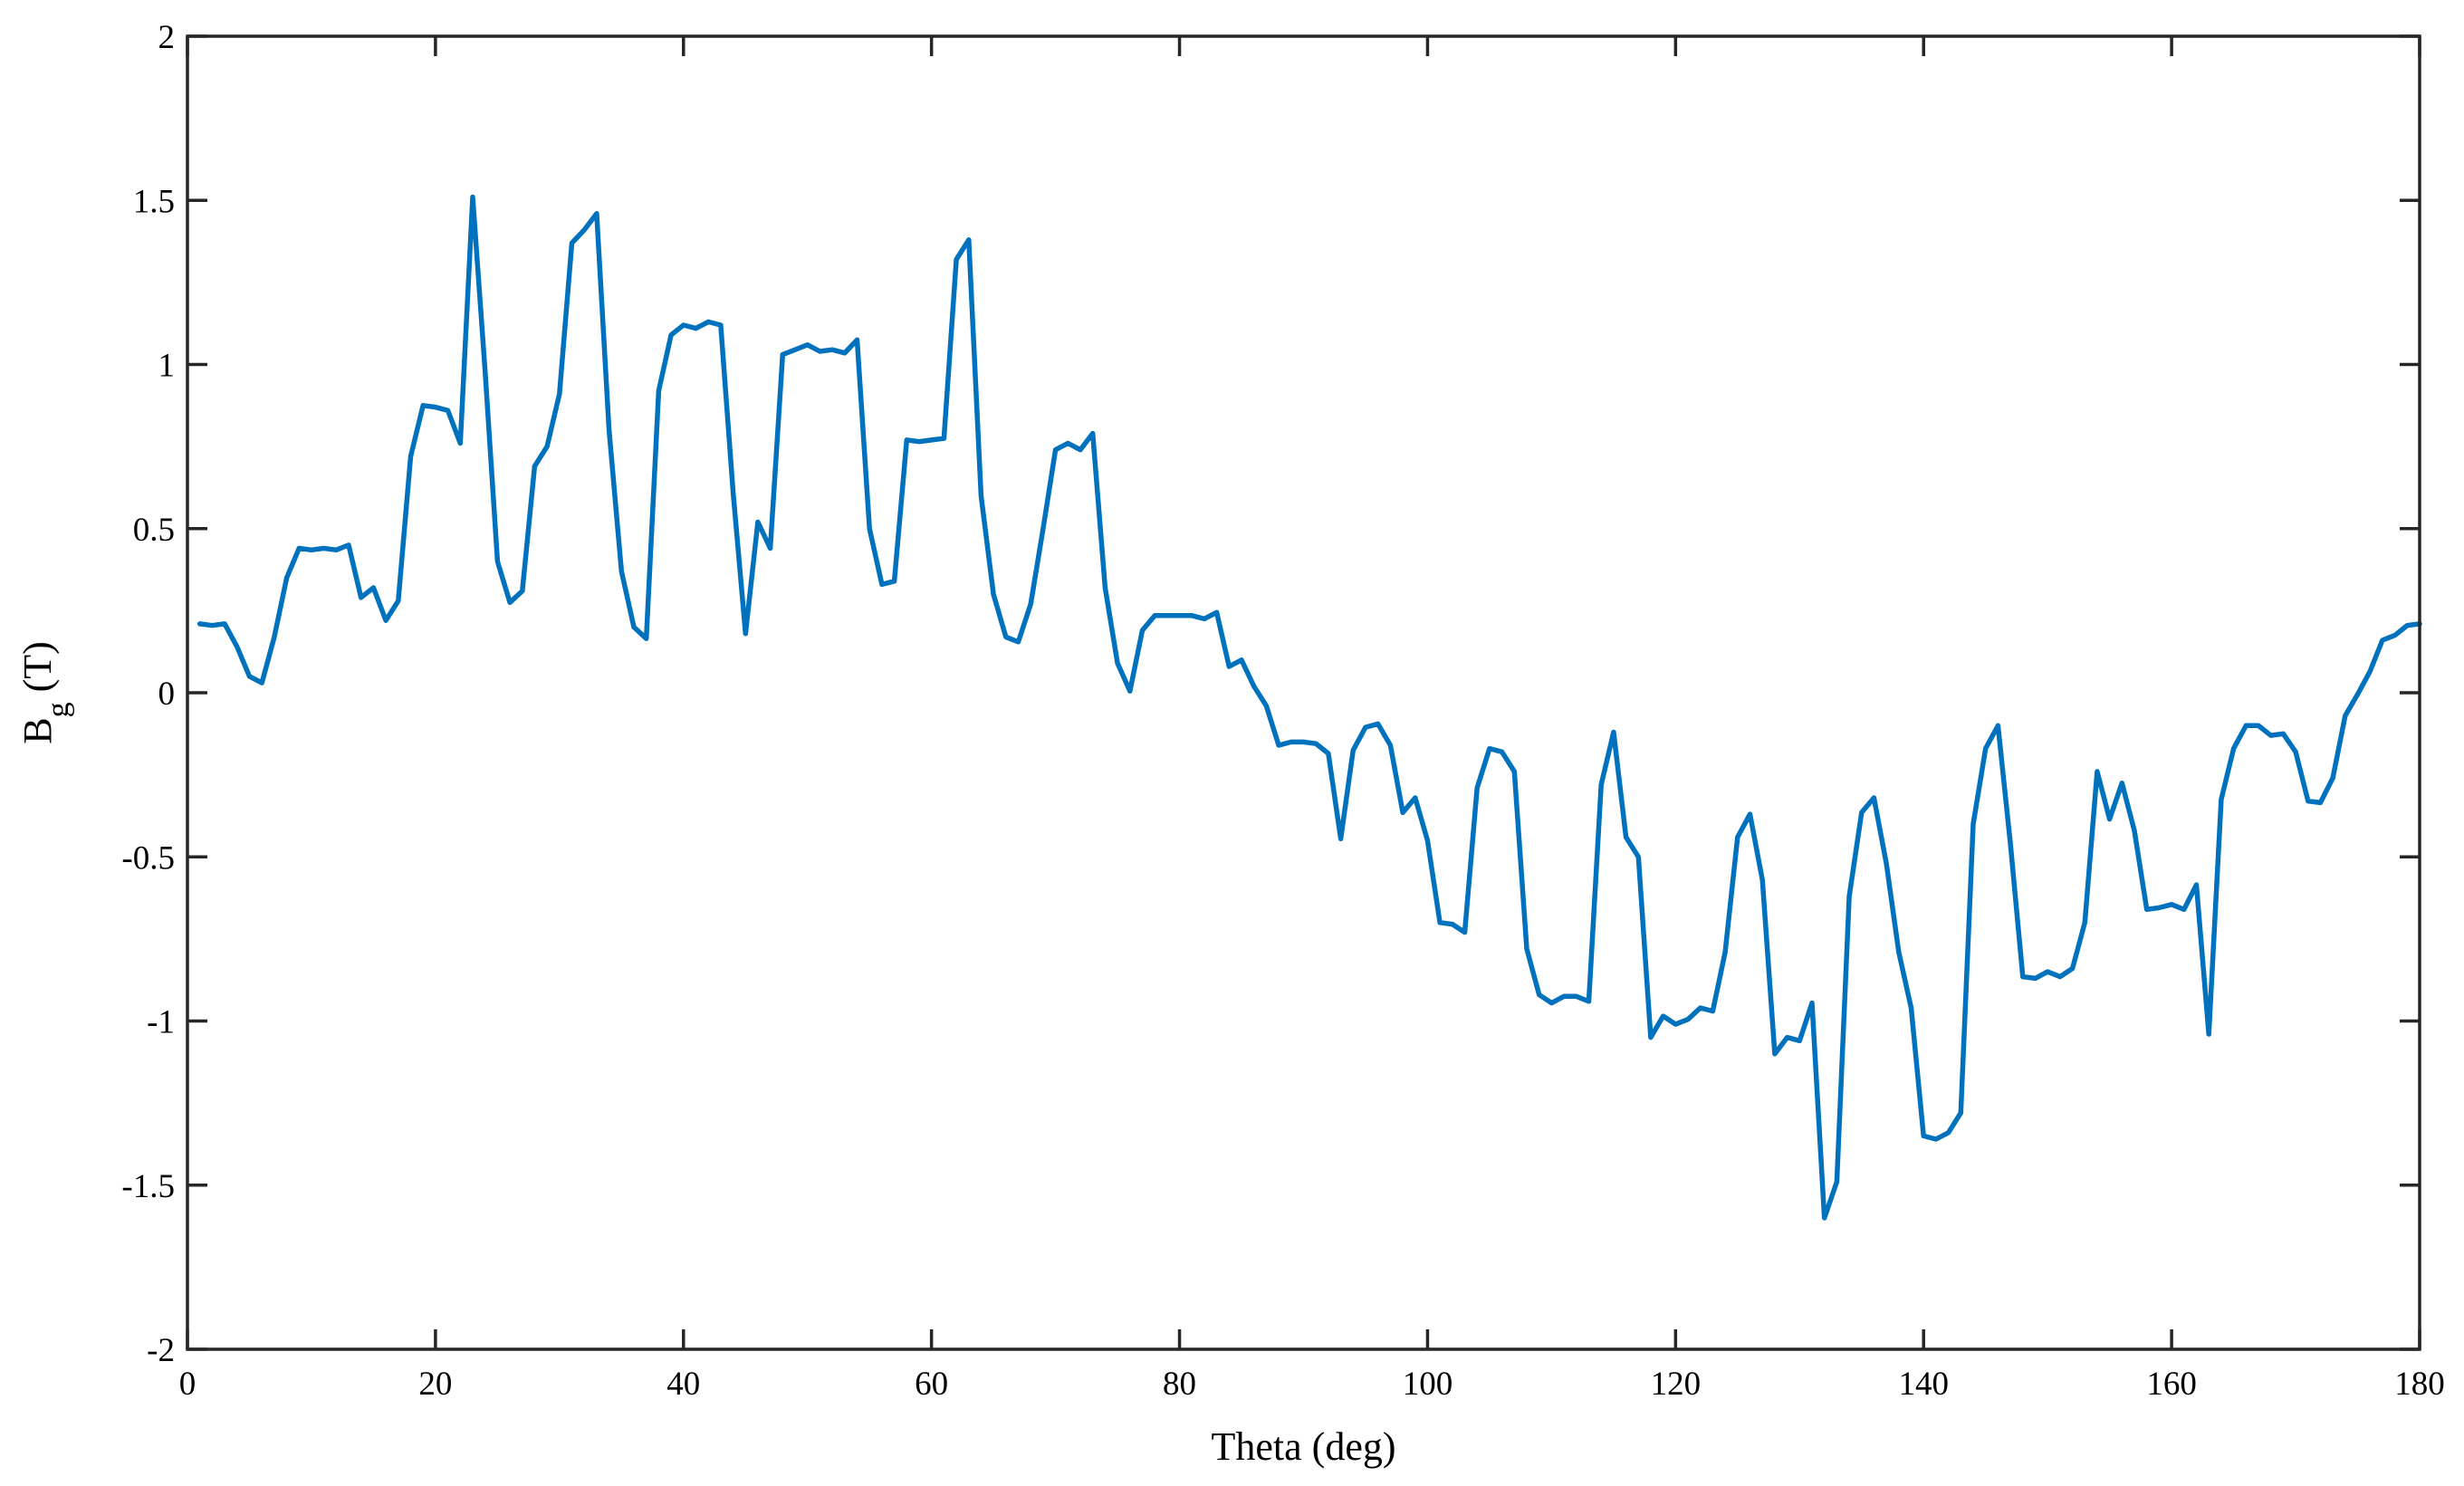  What do you see at coordinates (167, 367) in the screenshot?
I see `y-tick-label: 1` at bounding box center [167, 367].